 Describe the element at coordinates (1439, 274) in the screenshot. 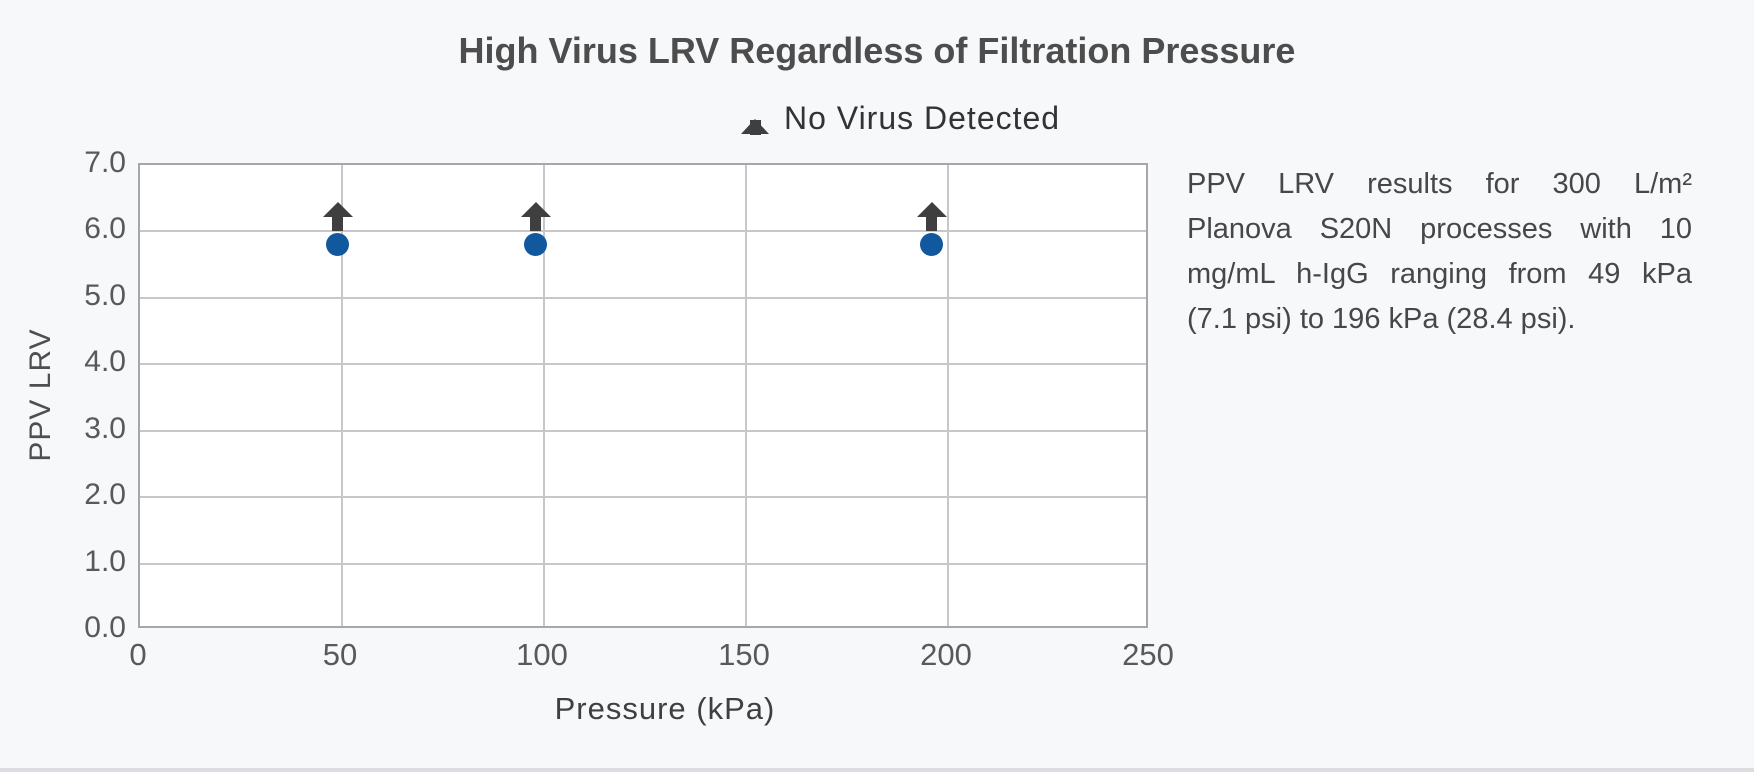

I see `caption-line: mg/mL h-IgG ranging from 49 kPa` at that location.